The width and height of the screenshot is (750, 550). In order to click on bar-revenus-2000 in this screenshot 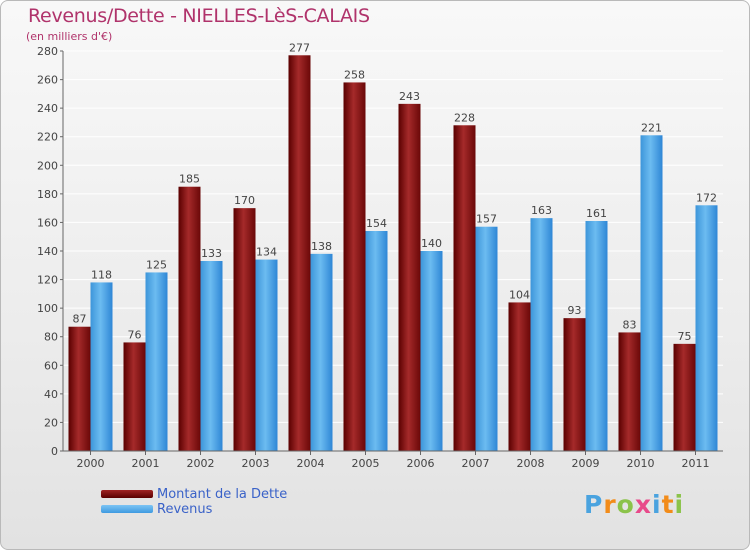, I will do `click(101, 366)`.